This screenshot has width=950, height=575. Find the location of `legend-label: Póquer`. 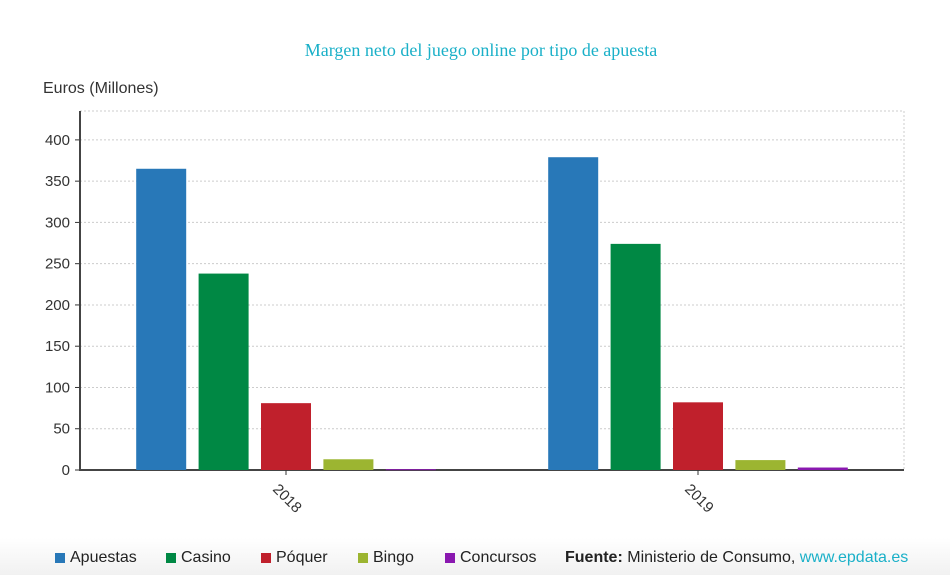

legend-label: Póquer is located at coordinates (302, 557).